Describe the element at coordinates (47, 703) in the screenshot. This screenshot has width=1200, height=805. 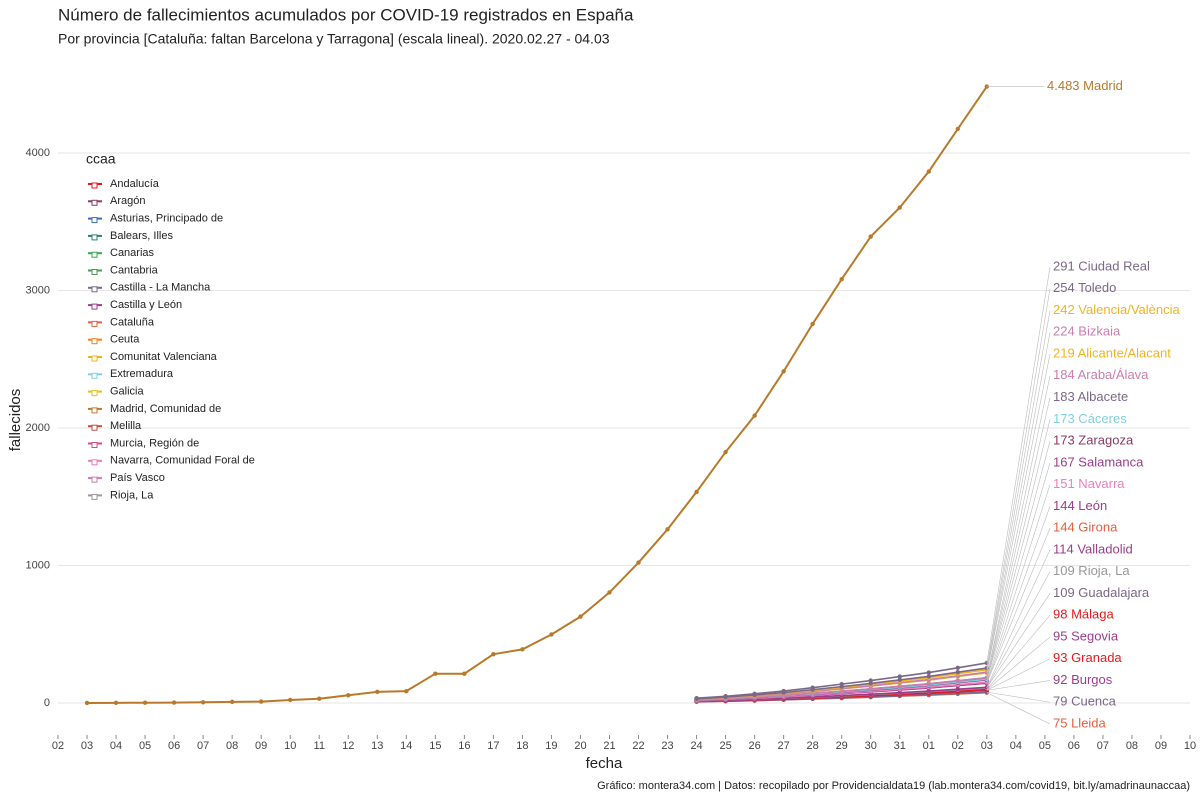
I see `y-tick-label: 0` at that location.